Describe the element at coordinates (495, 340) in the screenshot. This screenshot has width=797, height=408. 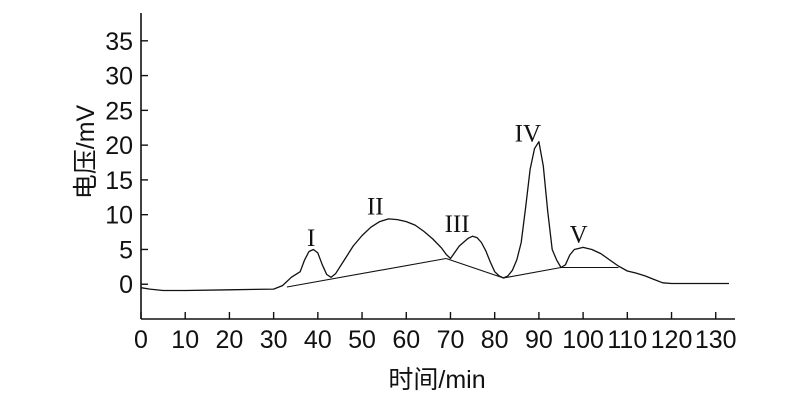
I see `x-tick-label: 80` at that location.